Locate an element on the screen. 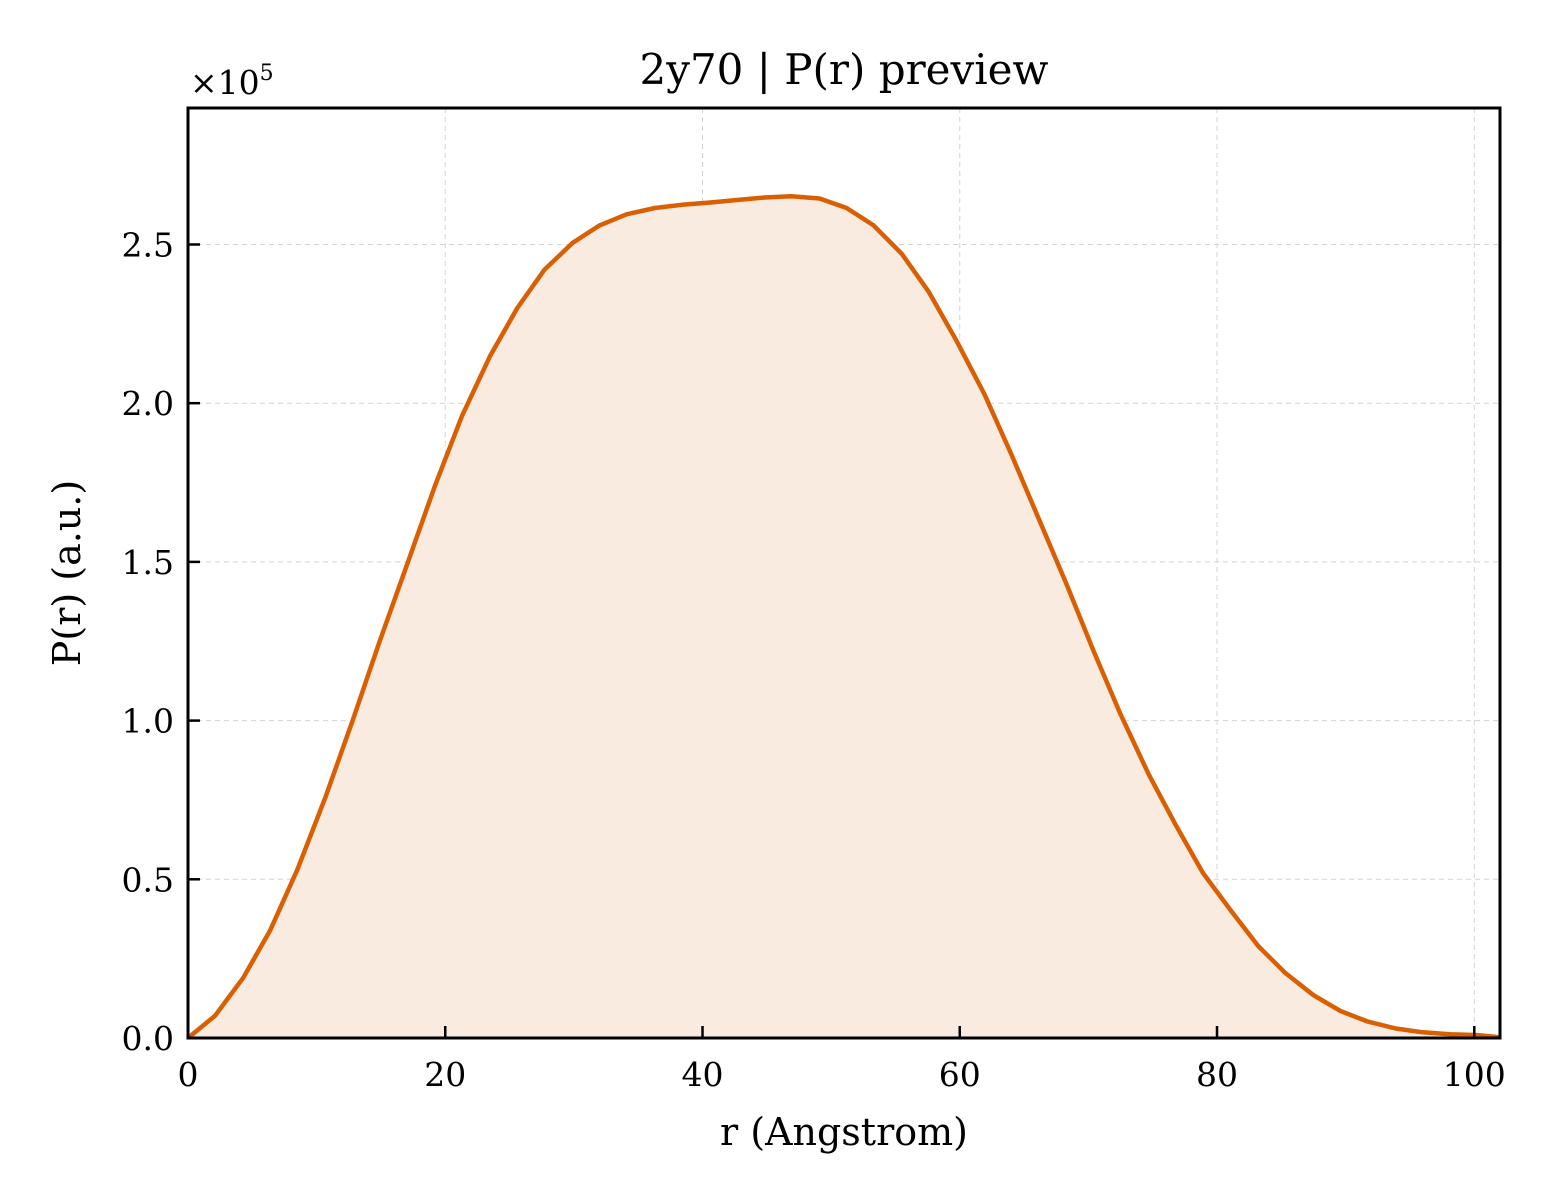  y-axis-label: P(r) (a.u.) is located at coordinates (67, 573).